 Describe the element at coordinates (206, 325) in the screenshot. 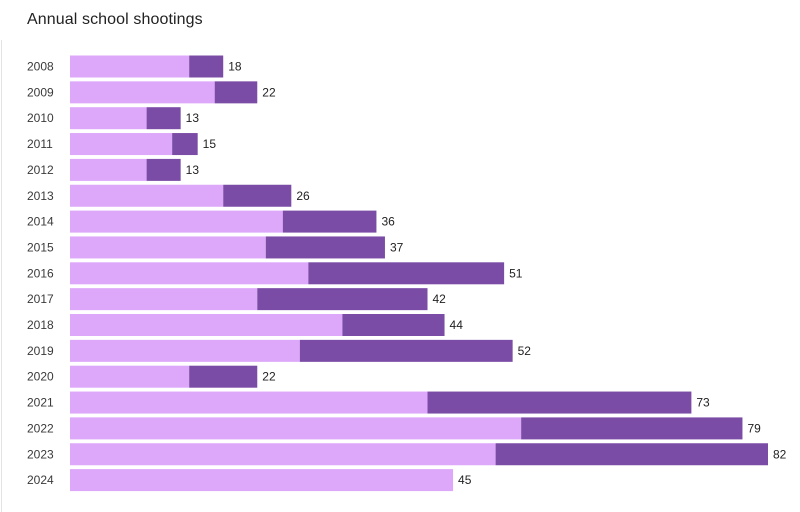

I see `bar-light-2018` at that location.